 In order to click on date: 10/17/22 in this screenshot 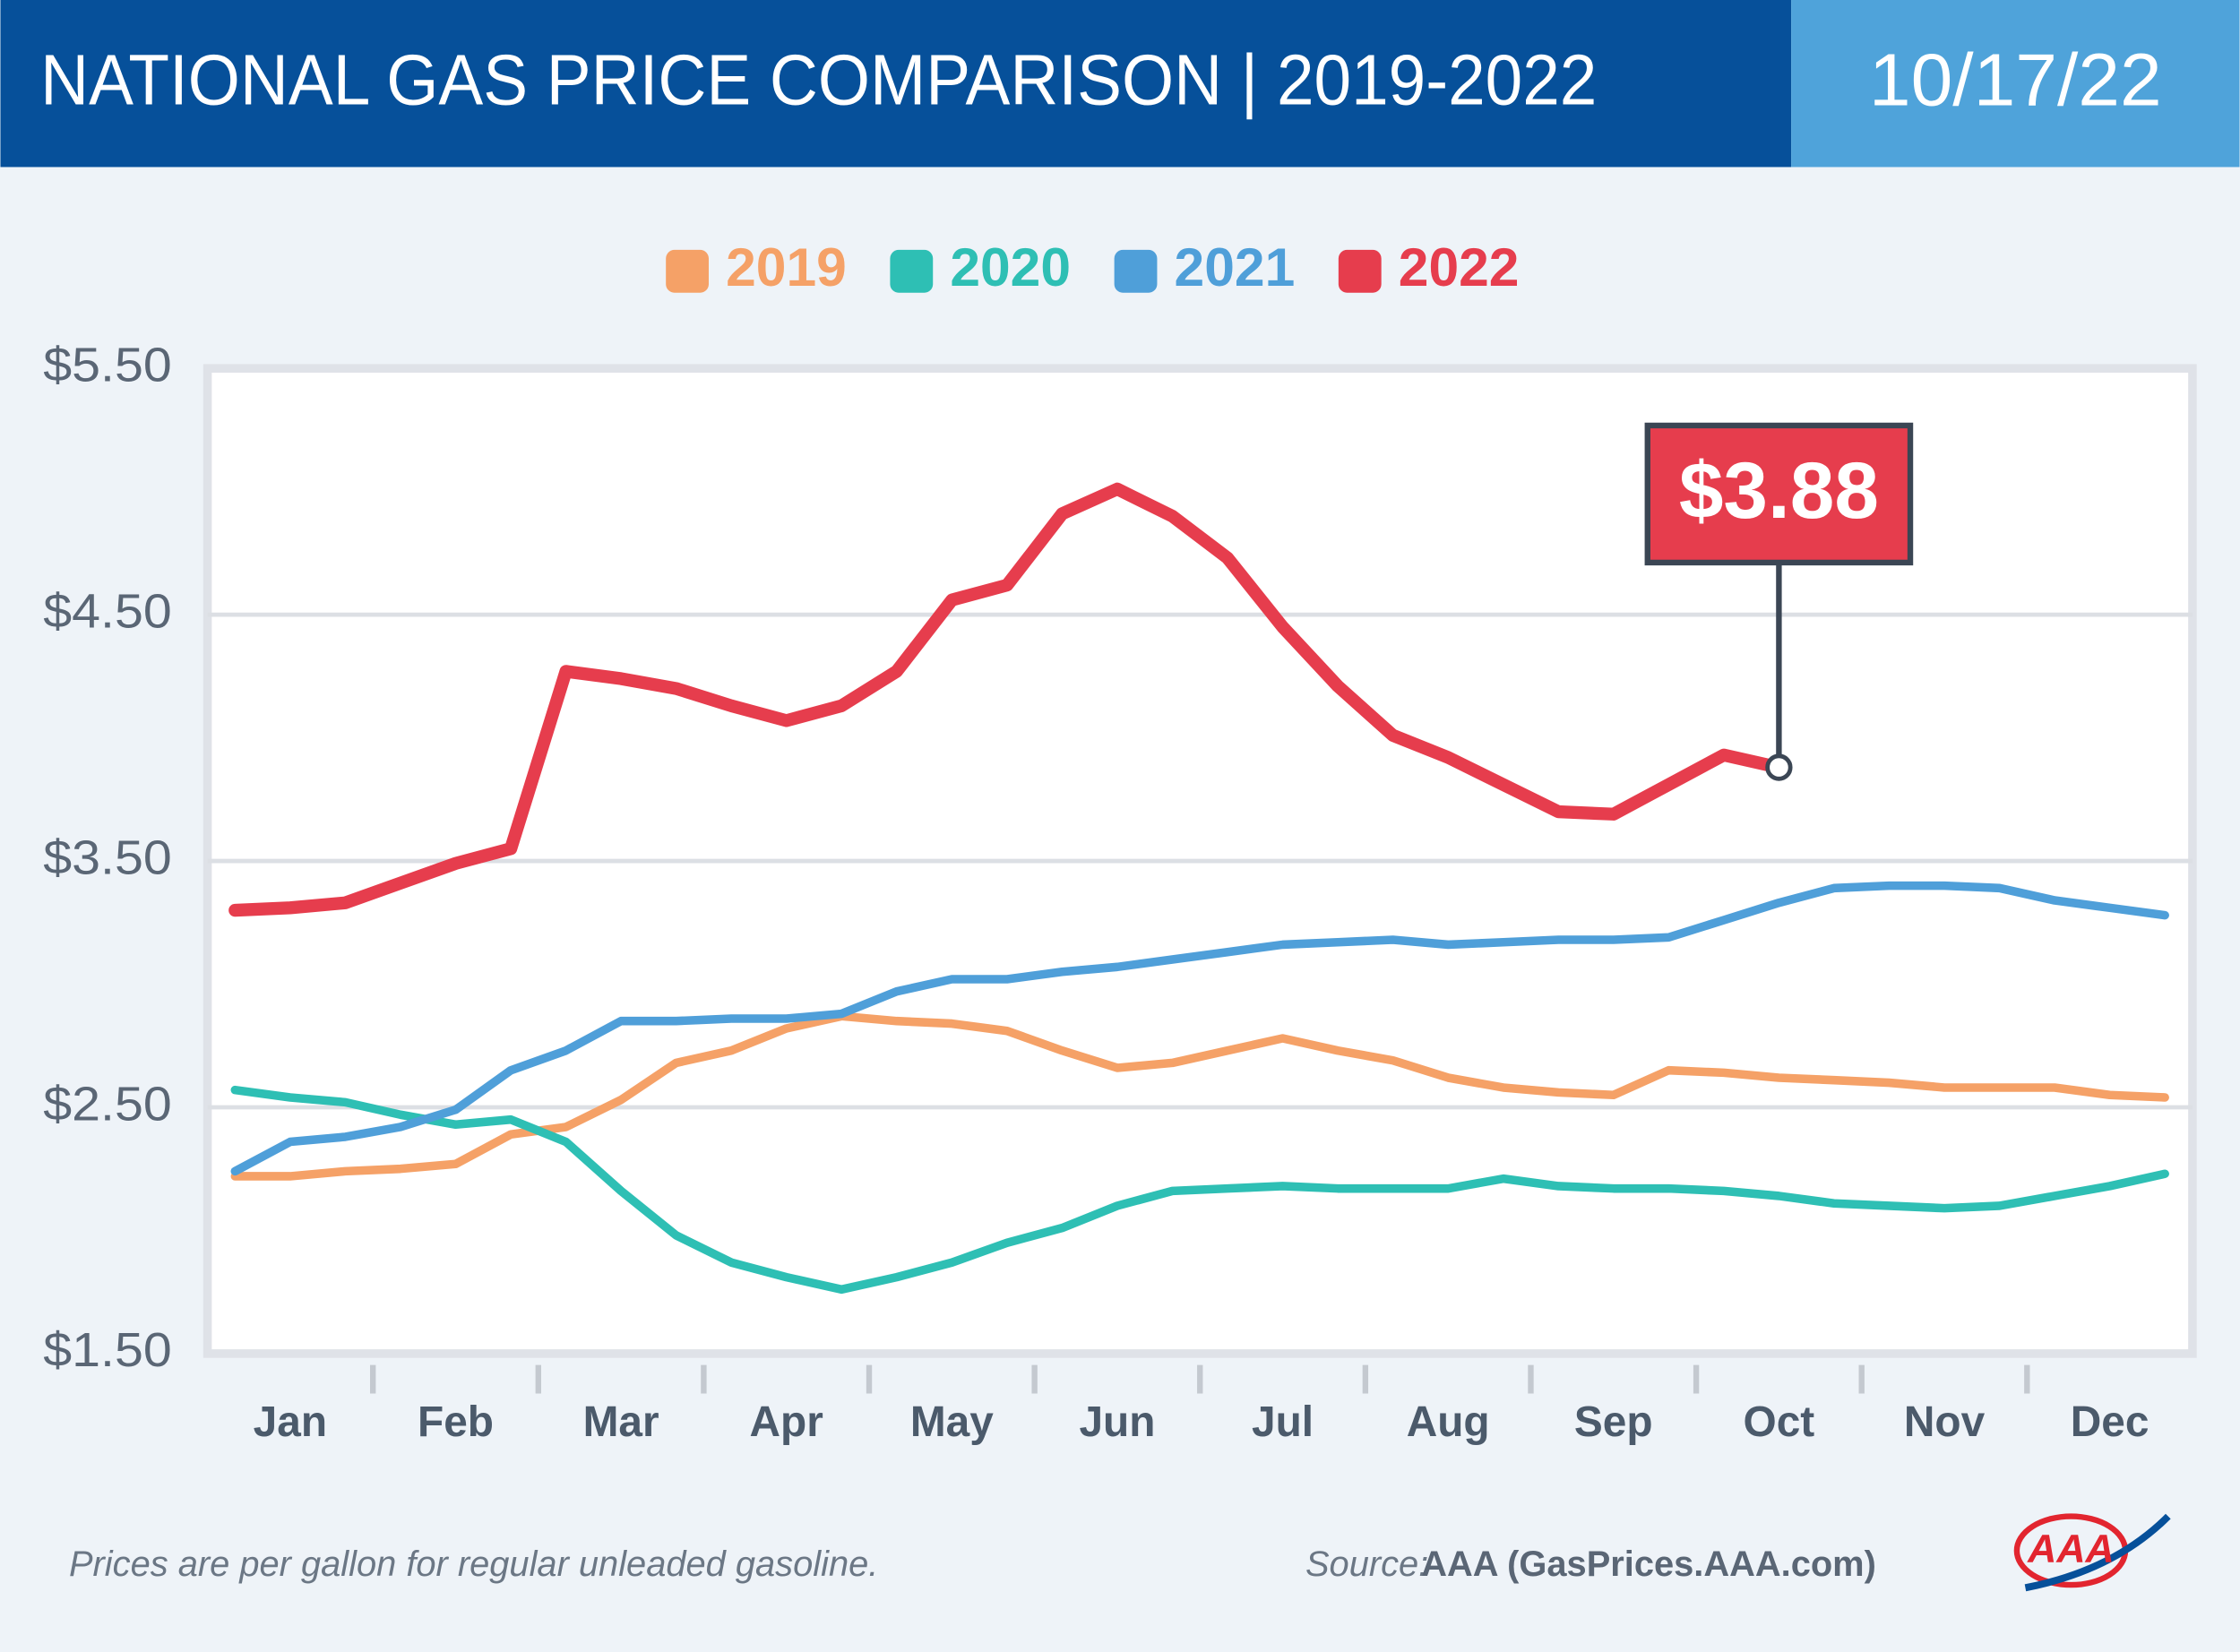, I will do `click(2015, 80)`.